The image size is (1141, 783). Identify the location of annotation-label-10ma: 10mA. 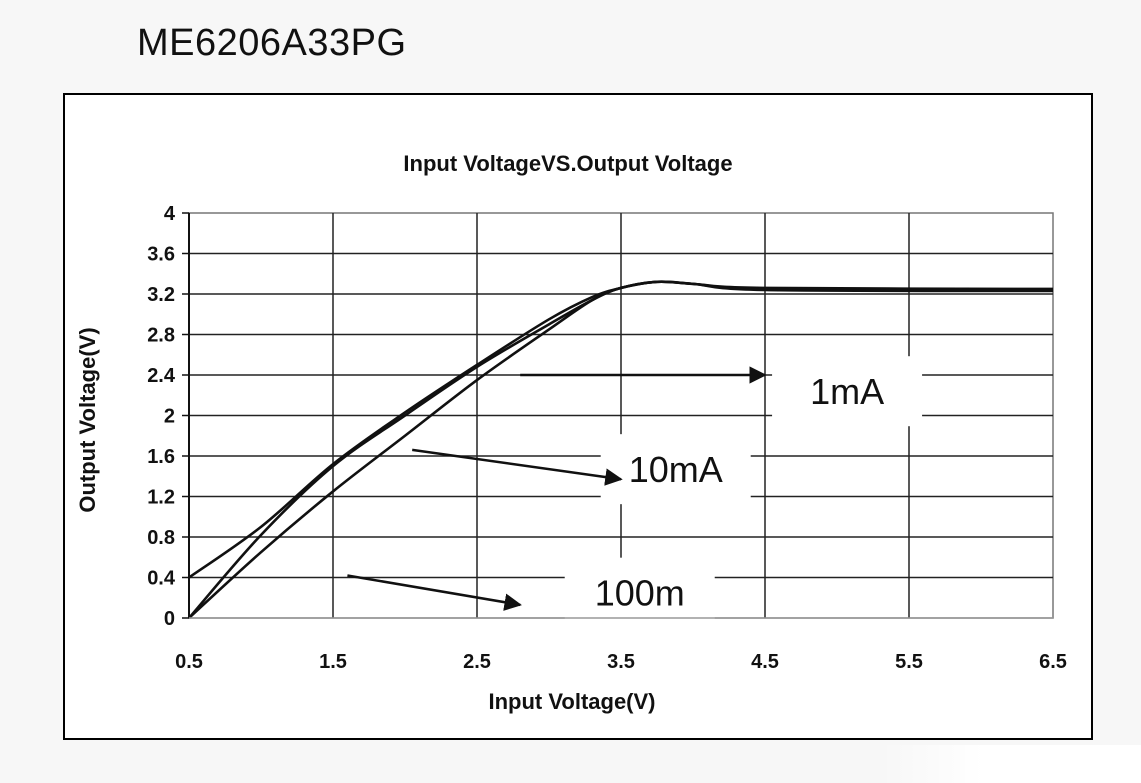
(676, 469).